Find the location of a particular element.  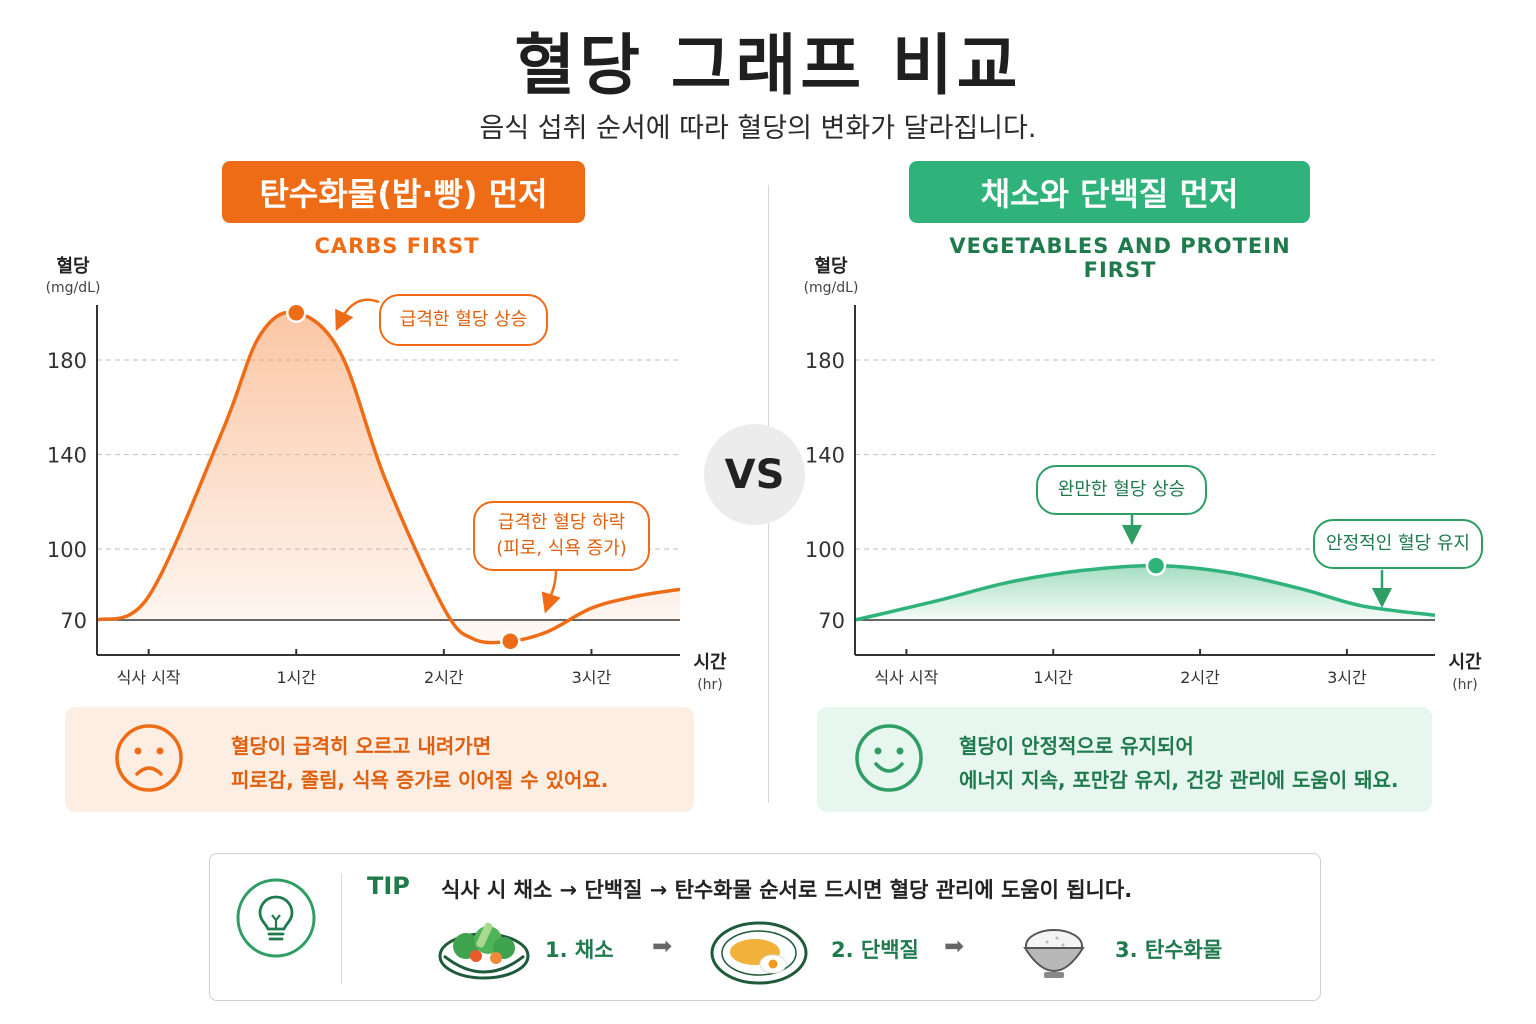

rise-callout-arrow is located at coordinates (357, 315).